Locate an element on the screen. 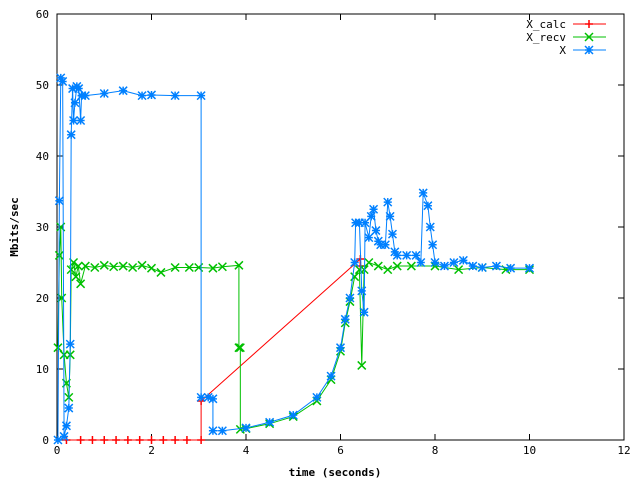 Image resolution: width=640 pixels, height=480 pixels. y-axis-label: Mbits/sec is located at coordinates (14, 227).